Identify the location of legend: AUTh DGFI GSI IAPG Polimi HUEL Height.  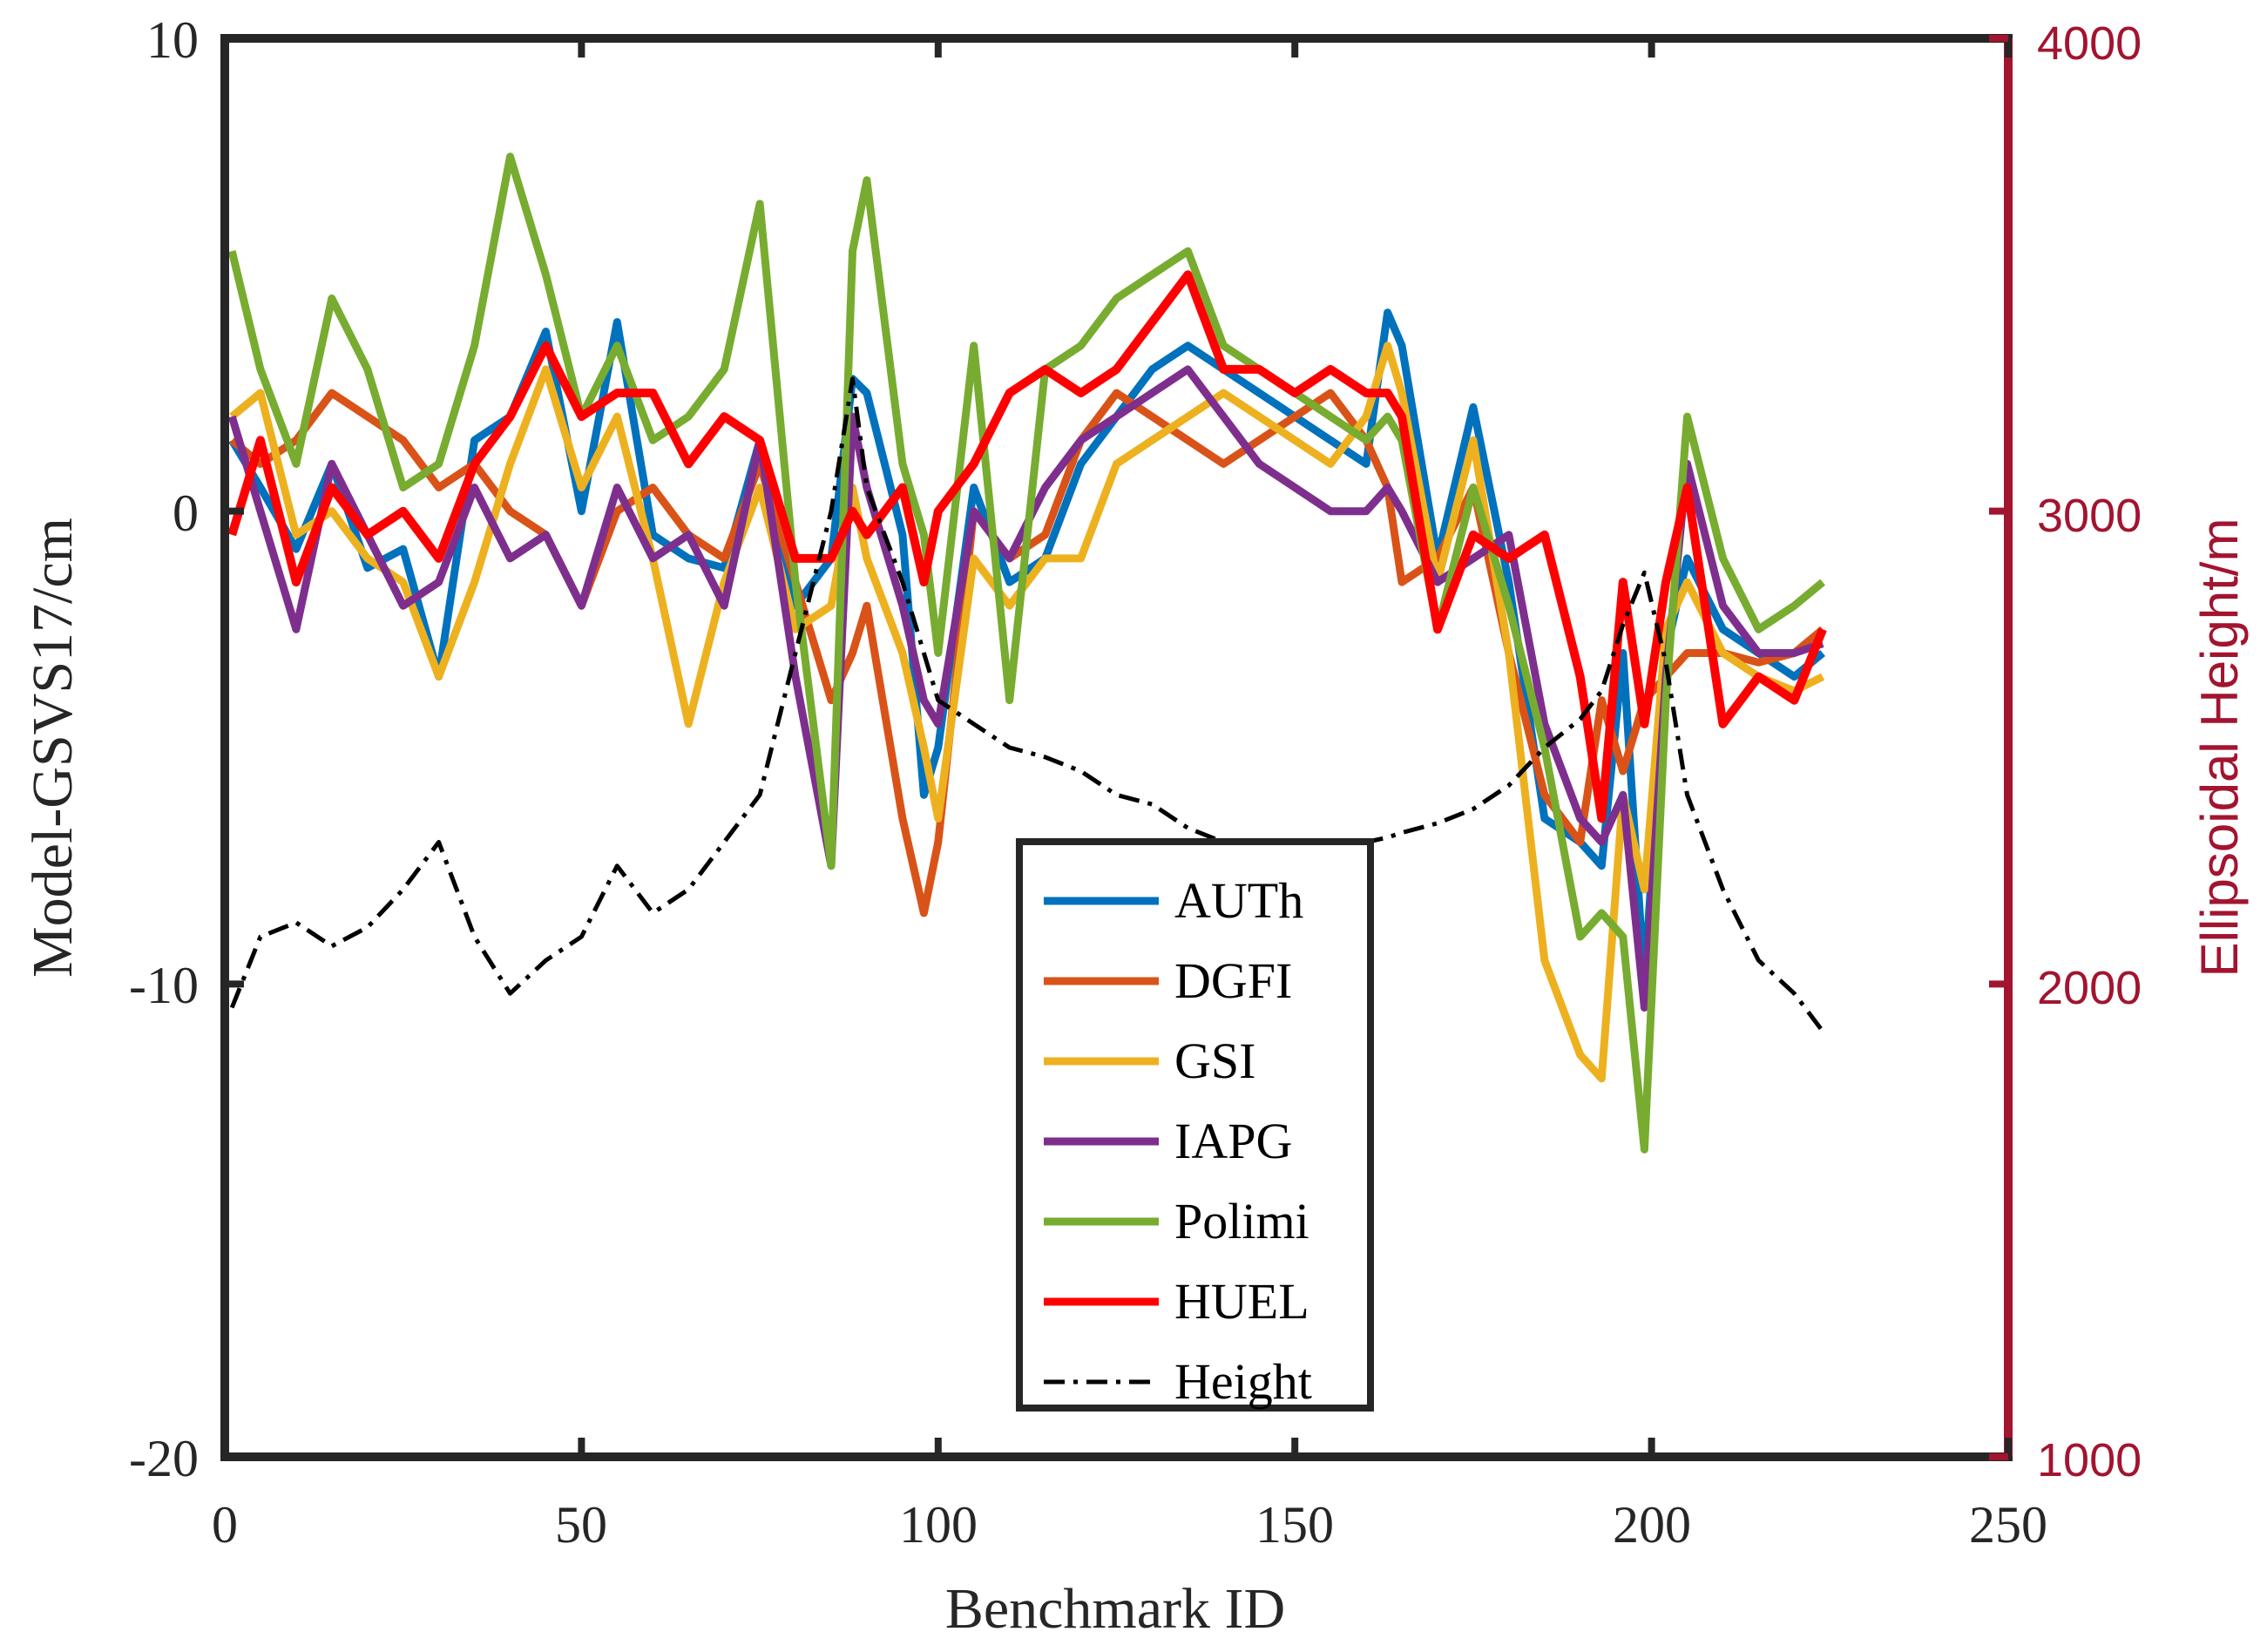
(1195, 1125).